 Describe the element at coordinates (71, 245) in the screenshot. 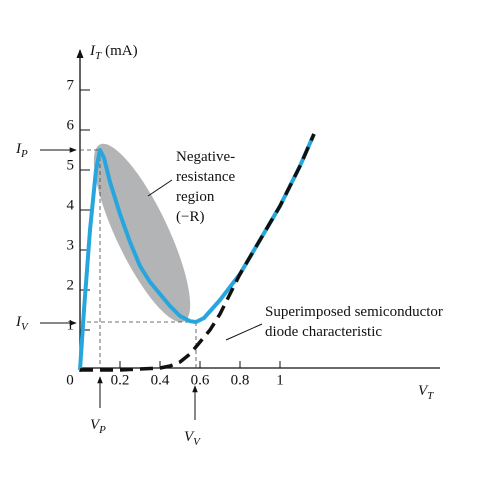

I see `y-tick-label: 3` at that location.